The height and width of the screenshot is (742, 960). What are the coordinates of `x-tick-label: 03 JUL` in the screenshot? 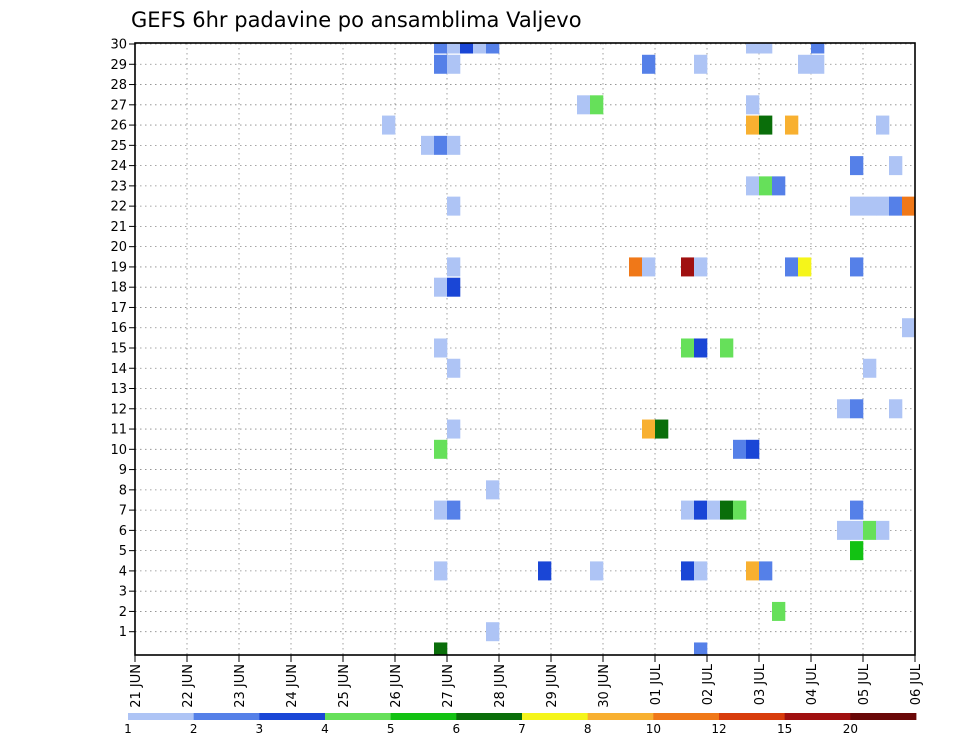 It's located at (760, 684).